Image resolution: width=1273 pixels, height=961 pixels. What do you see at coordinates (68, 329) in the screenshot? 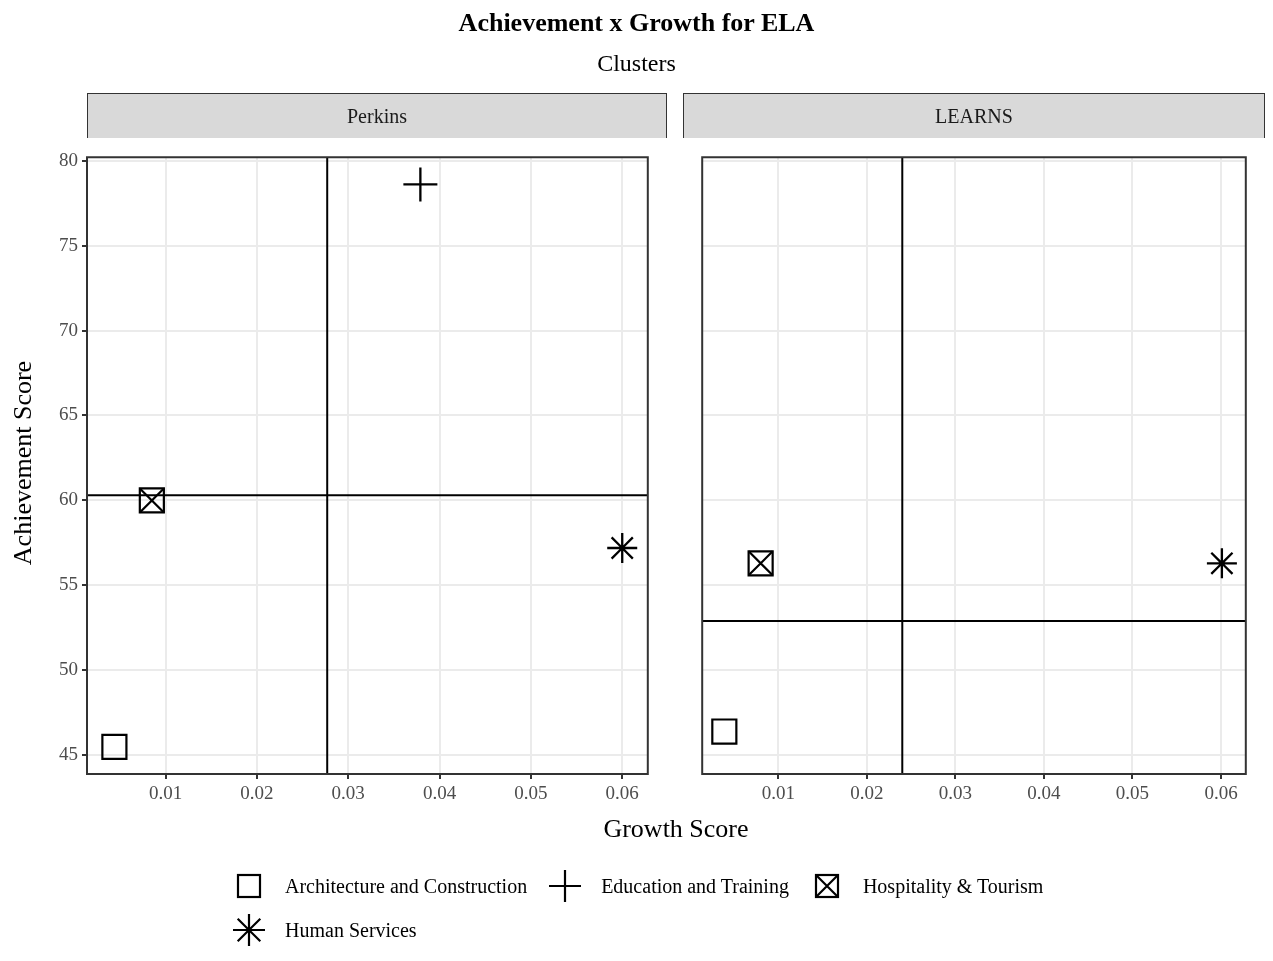
I see `y-tick-label: 70` at bounding box center [68, 329].